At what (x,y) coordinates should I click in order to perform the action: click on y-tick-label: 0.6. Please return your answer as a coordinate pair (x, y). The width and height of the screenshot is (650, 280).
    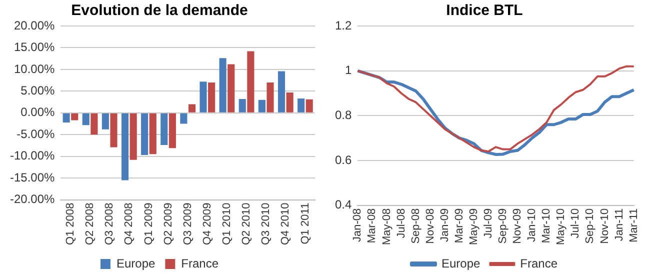
    Looking at the image, I should click on (343, 159).